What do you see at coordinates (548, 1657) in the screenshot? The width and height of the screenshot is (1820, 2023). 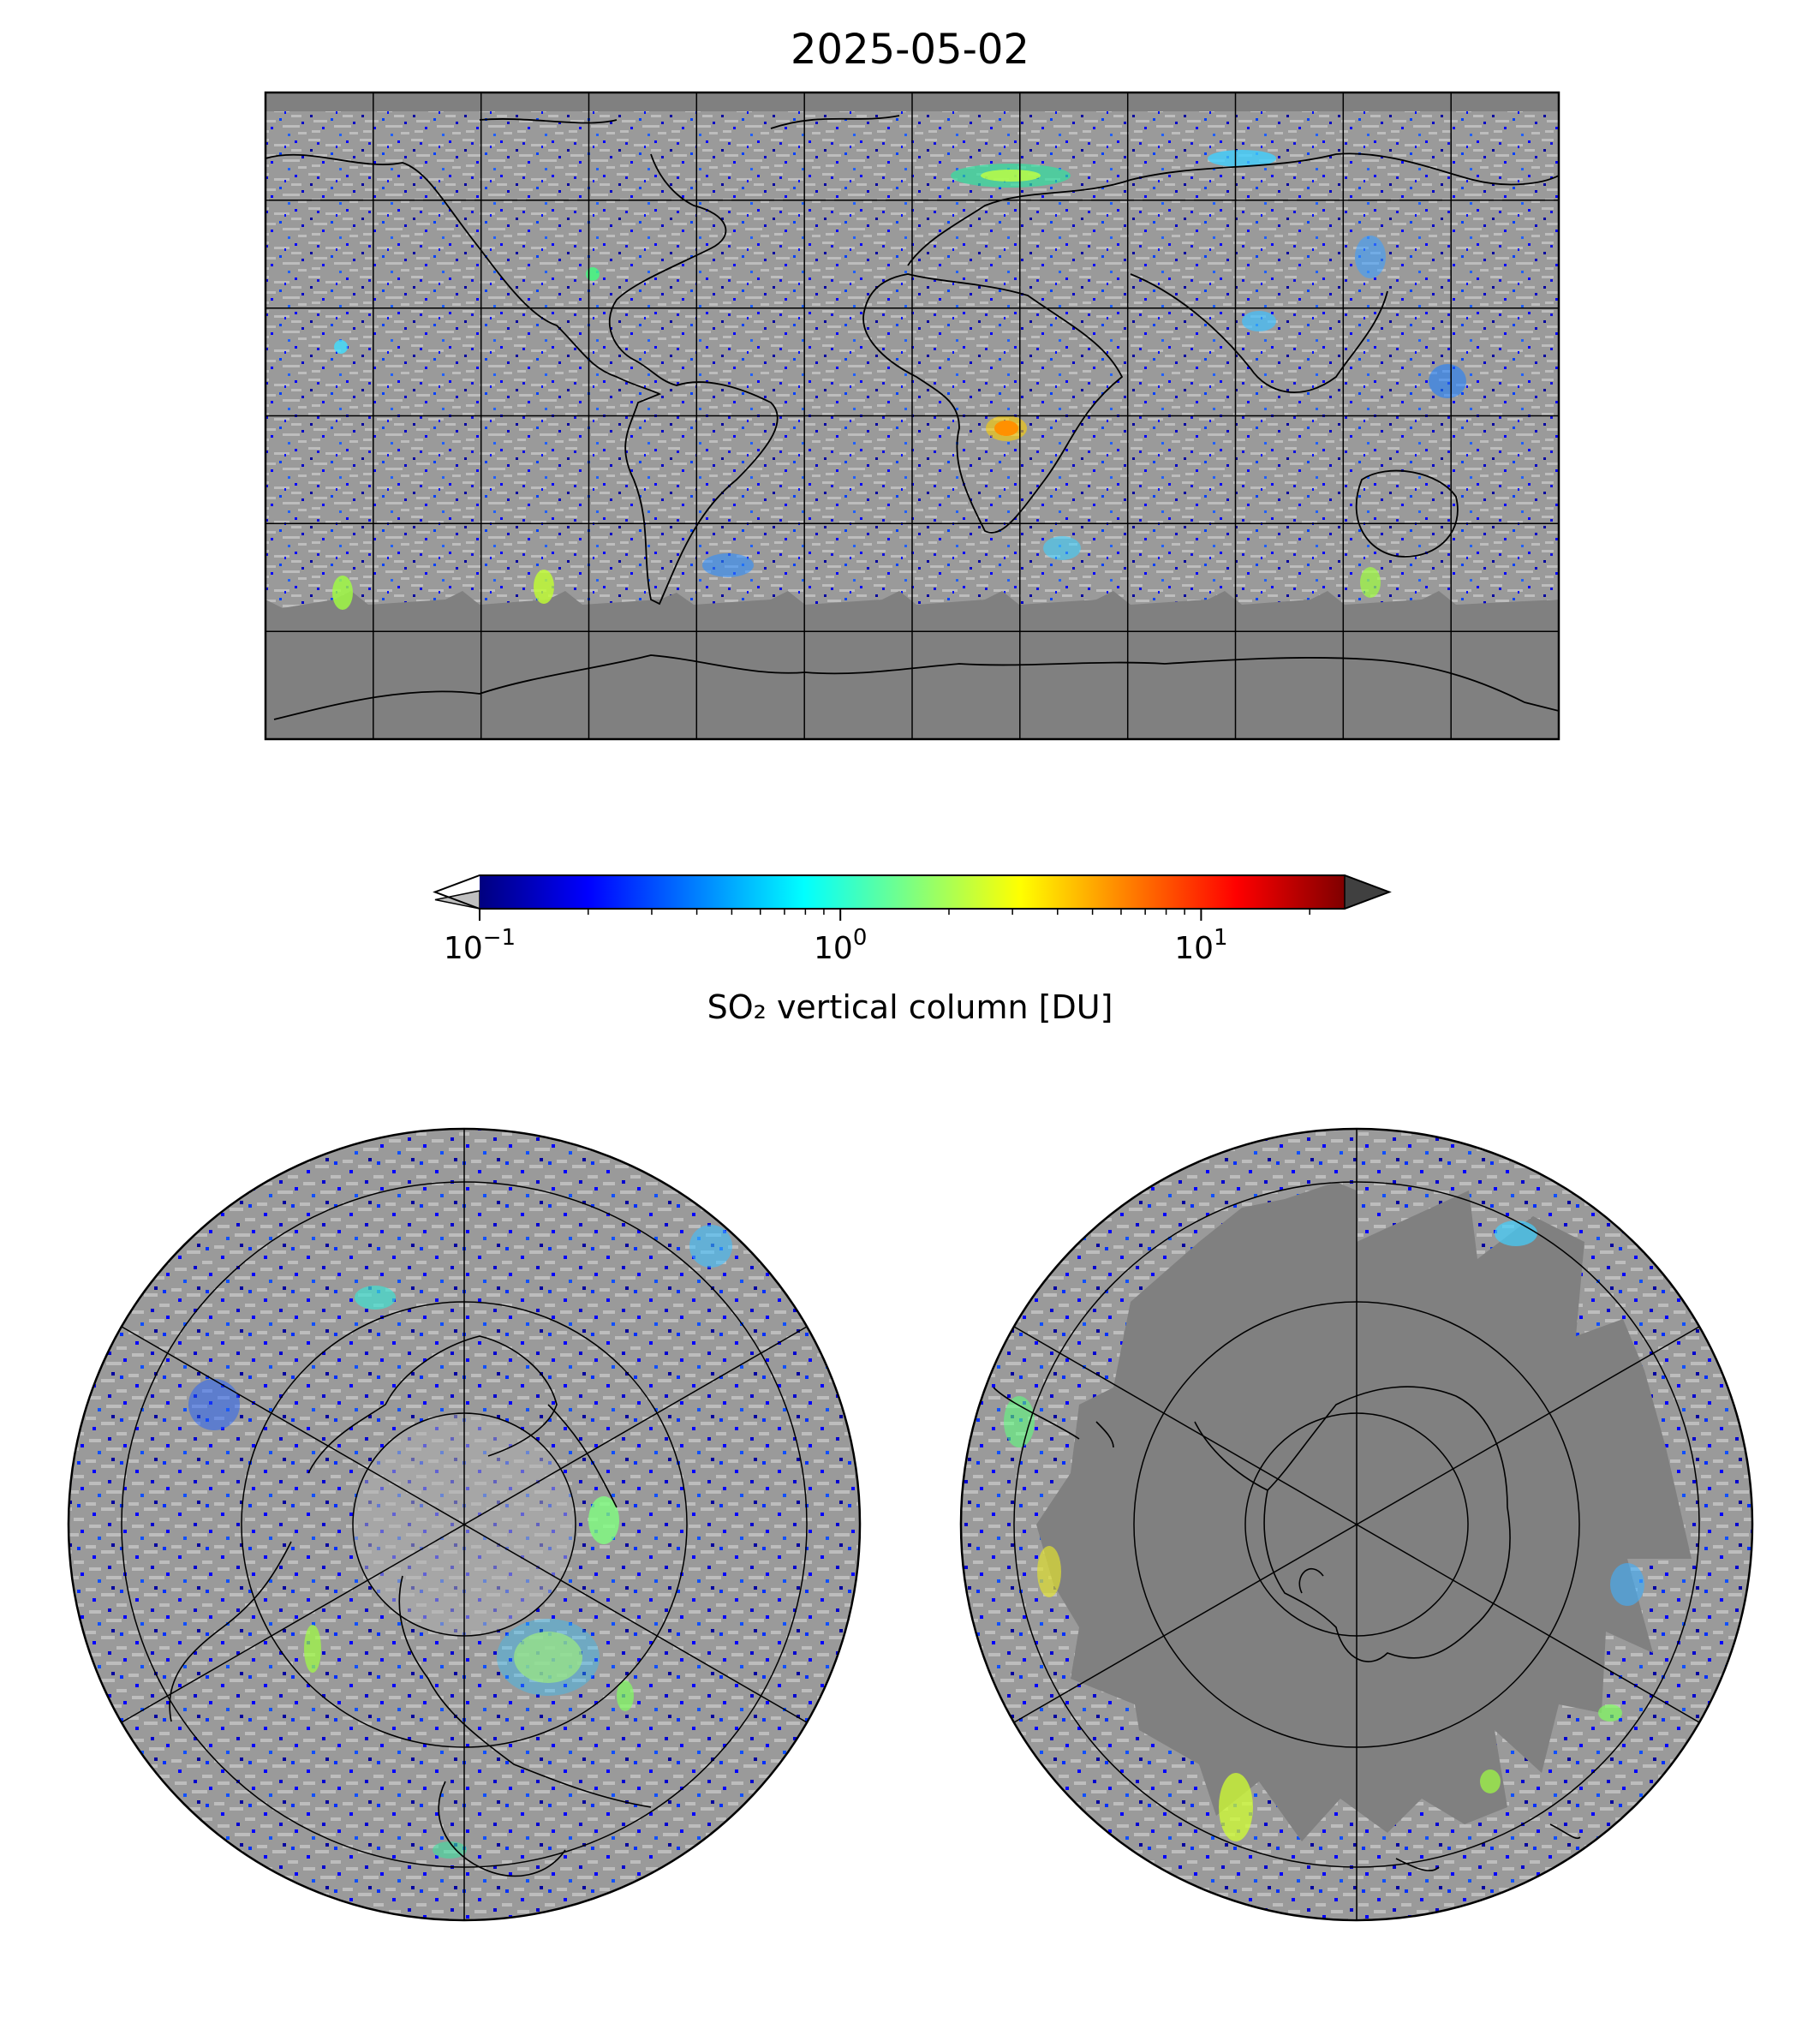 I see `enhancement-north-siberia` at bounding box center [548, 1657].